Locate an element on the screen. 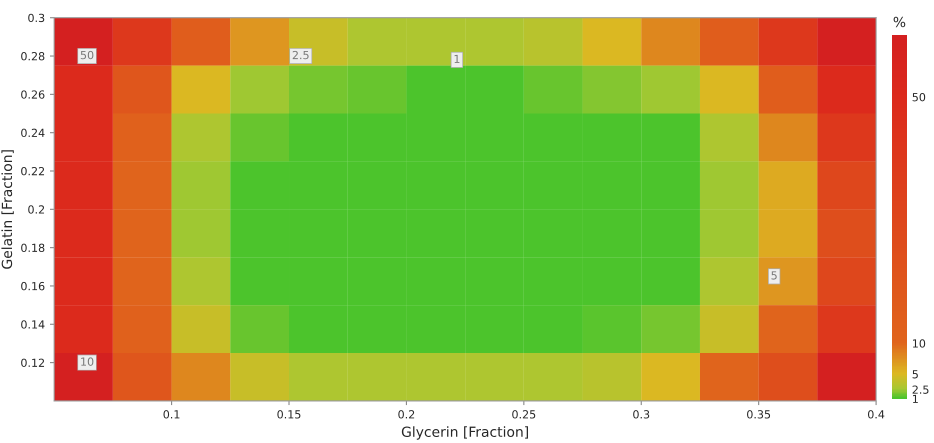  color-bar-label: 1 is located at coordinates (915, 398).